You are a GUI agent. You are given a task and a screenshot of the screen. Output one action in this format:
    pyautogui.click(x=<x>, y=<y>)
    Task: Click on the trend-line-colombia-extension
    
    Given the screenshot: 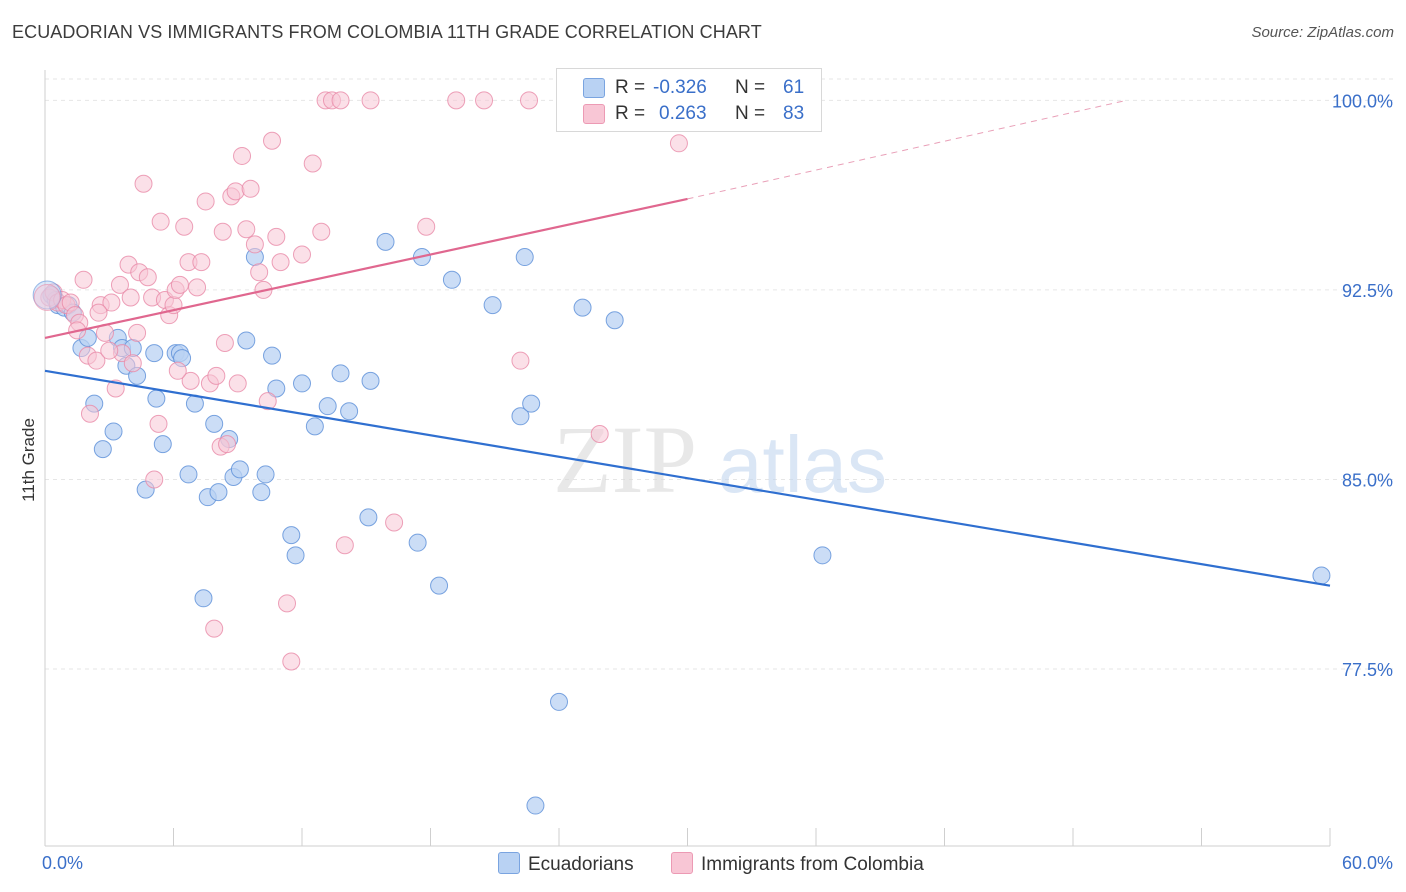 What is the action you would take?
    pyautogui.click(x=907, y=149)
    